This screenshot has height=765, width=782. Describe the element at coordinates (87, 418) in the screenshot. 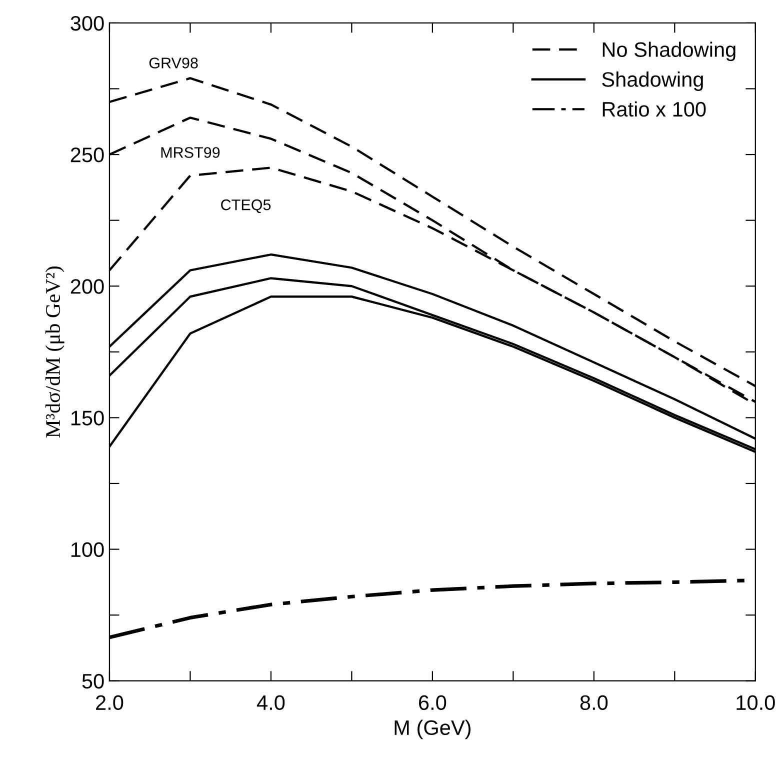

I see `y-tick-label: 150` at that location.